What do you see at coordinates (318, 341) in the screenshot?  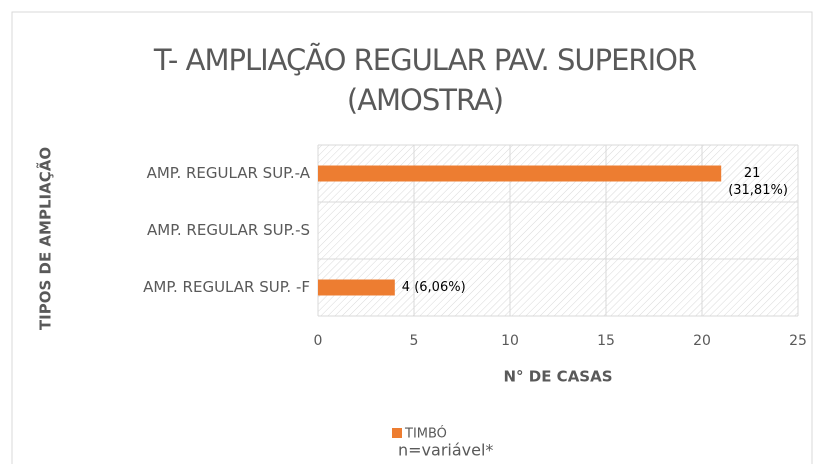 I see `x-tick-label: 0` at bounding box center [318, 341].